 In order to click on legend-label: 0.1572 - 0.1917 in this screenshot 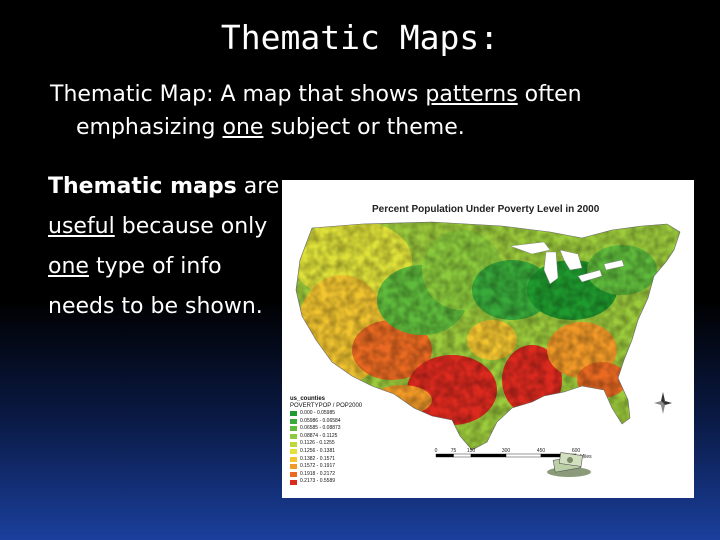, I will do `click(318, 466)`.